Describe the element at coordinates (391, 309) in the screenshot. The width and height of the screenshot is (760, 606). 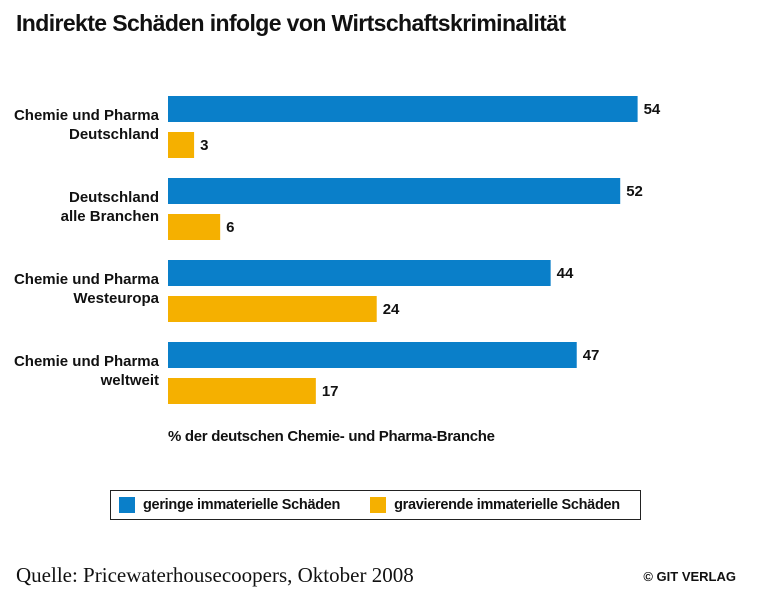
I see `data-label: 24` at that location.